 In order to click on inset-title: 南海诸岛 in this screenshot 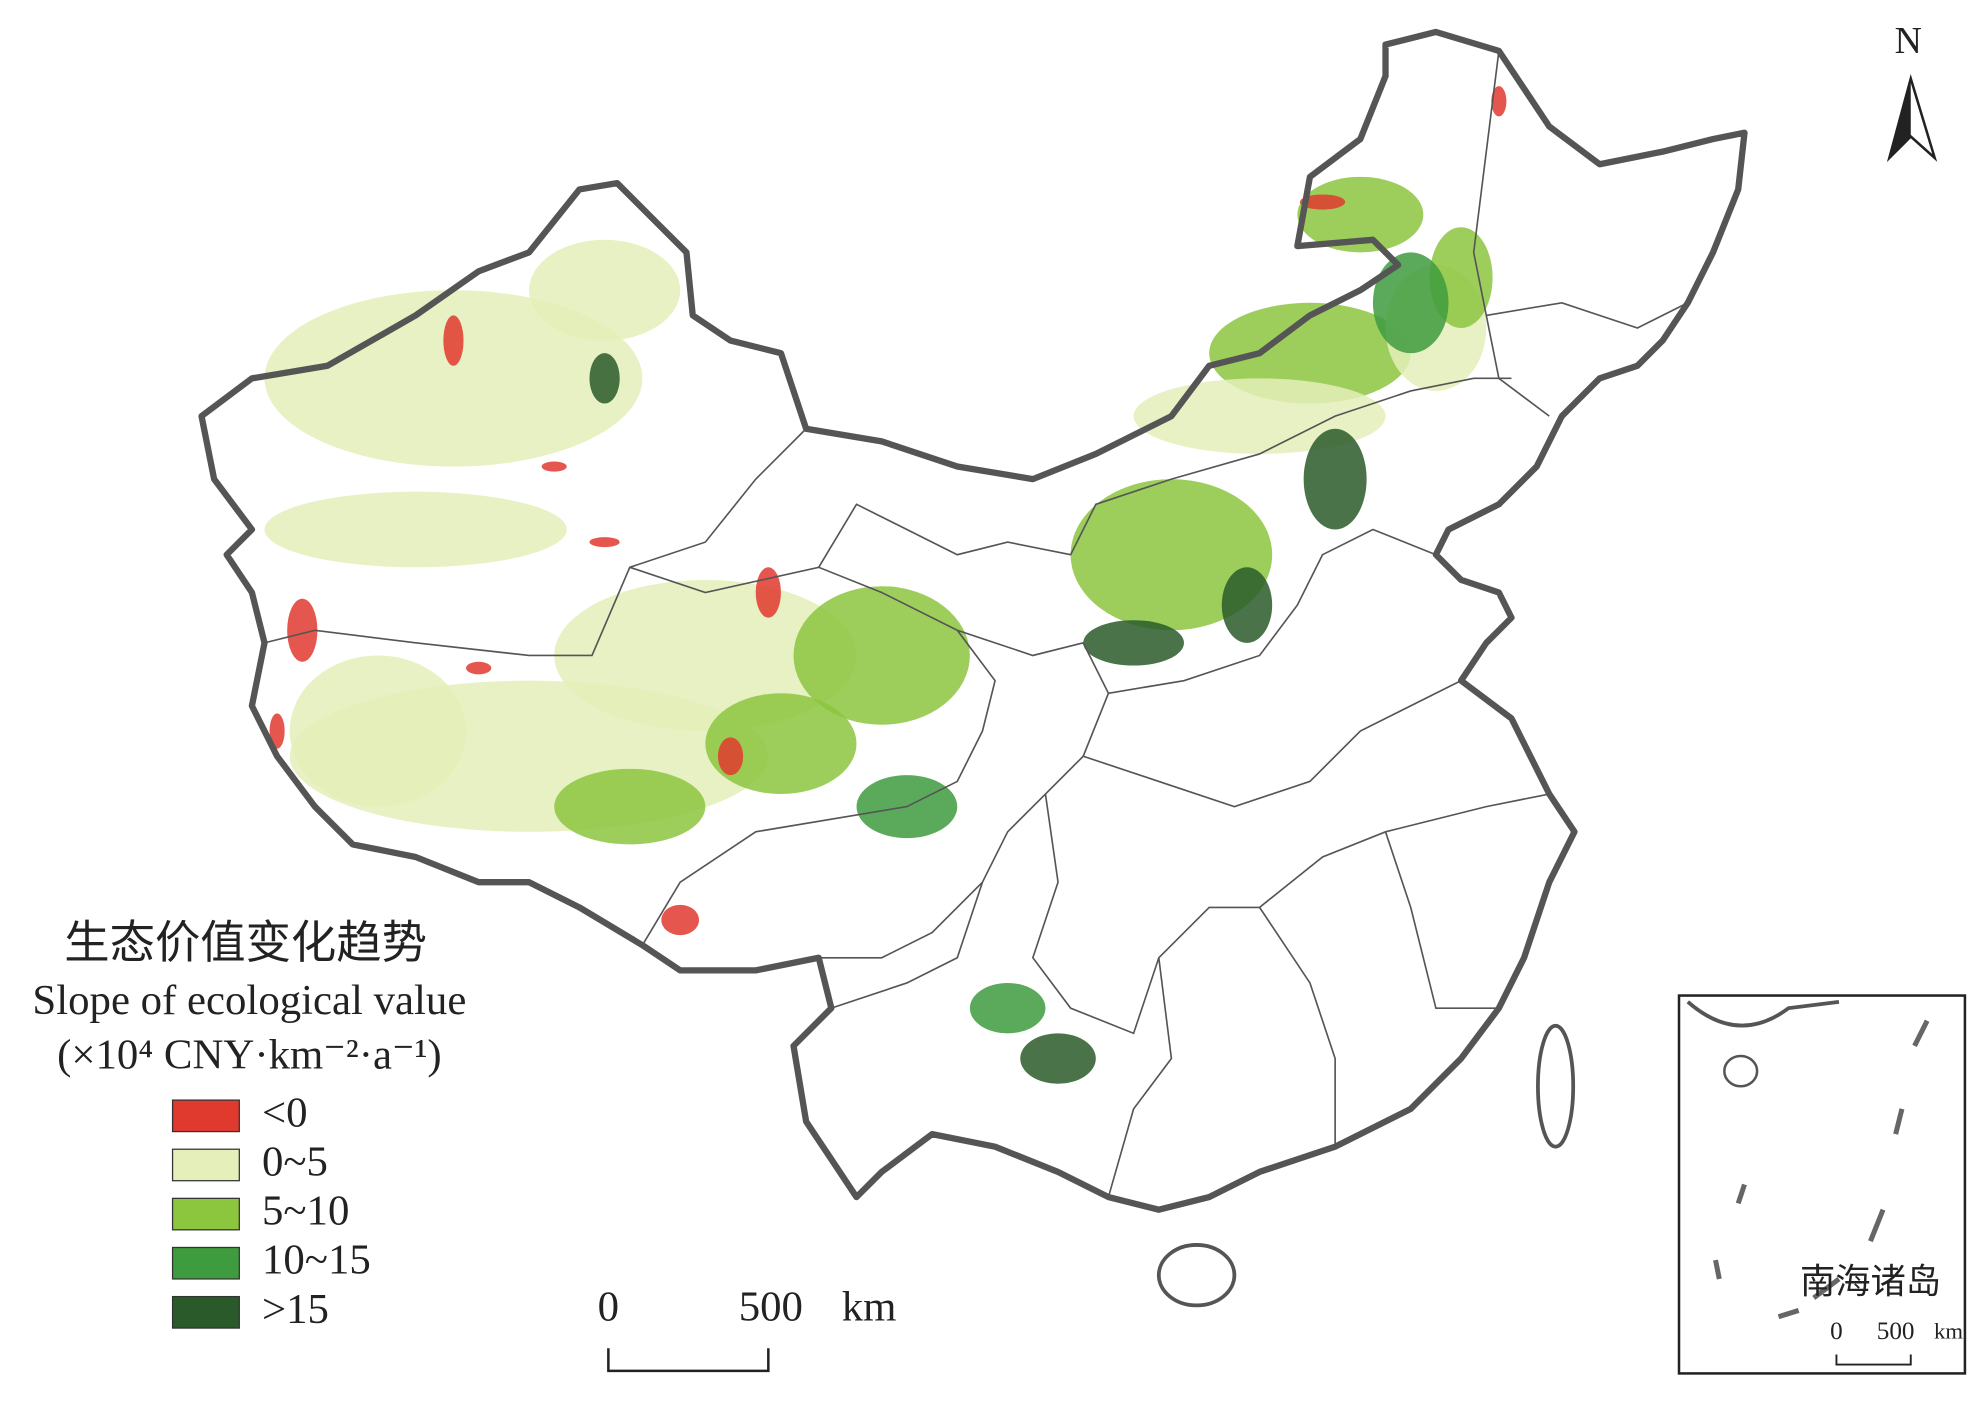, I will do `click(1870, 1281)`.